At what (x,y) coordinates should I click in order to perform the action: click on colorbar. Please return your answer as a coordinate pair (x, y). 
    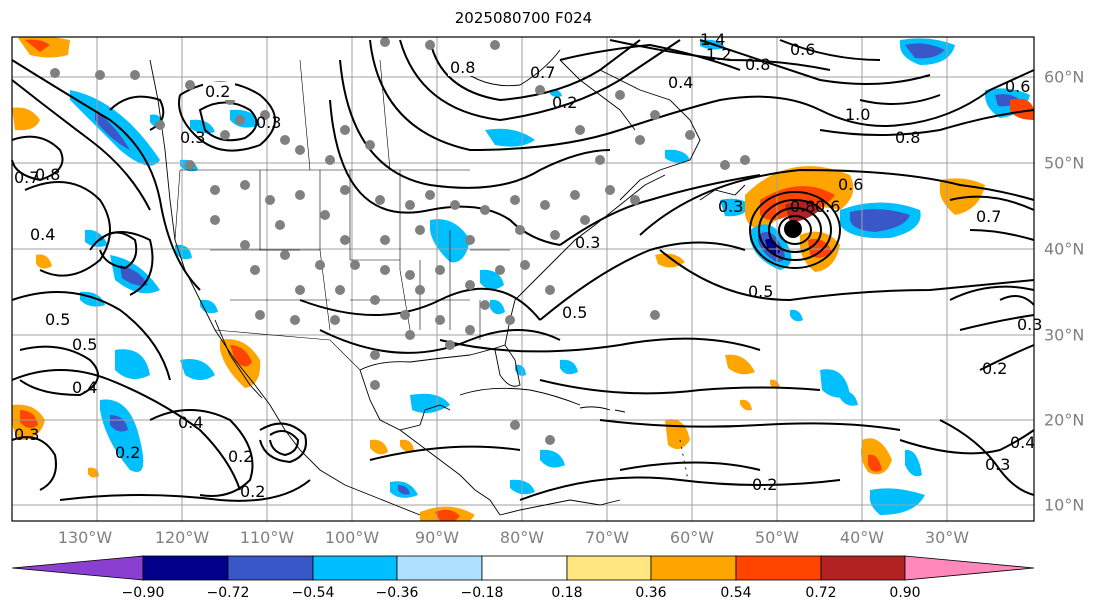
    Looking at the image, I should click on (523, 568).